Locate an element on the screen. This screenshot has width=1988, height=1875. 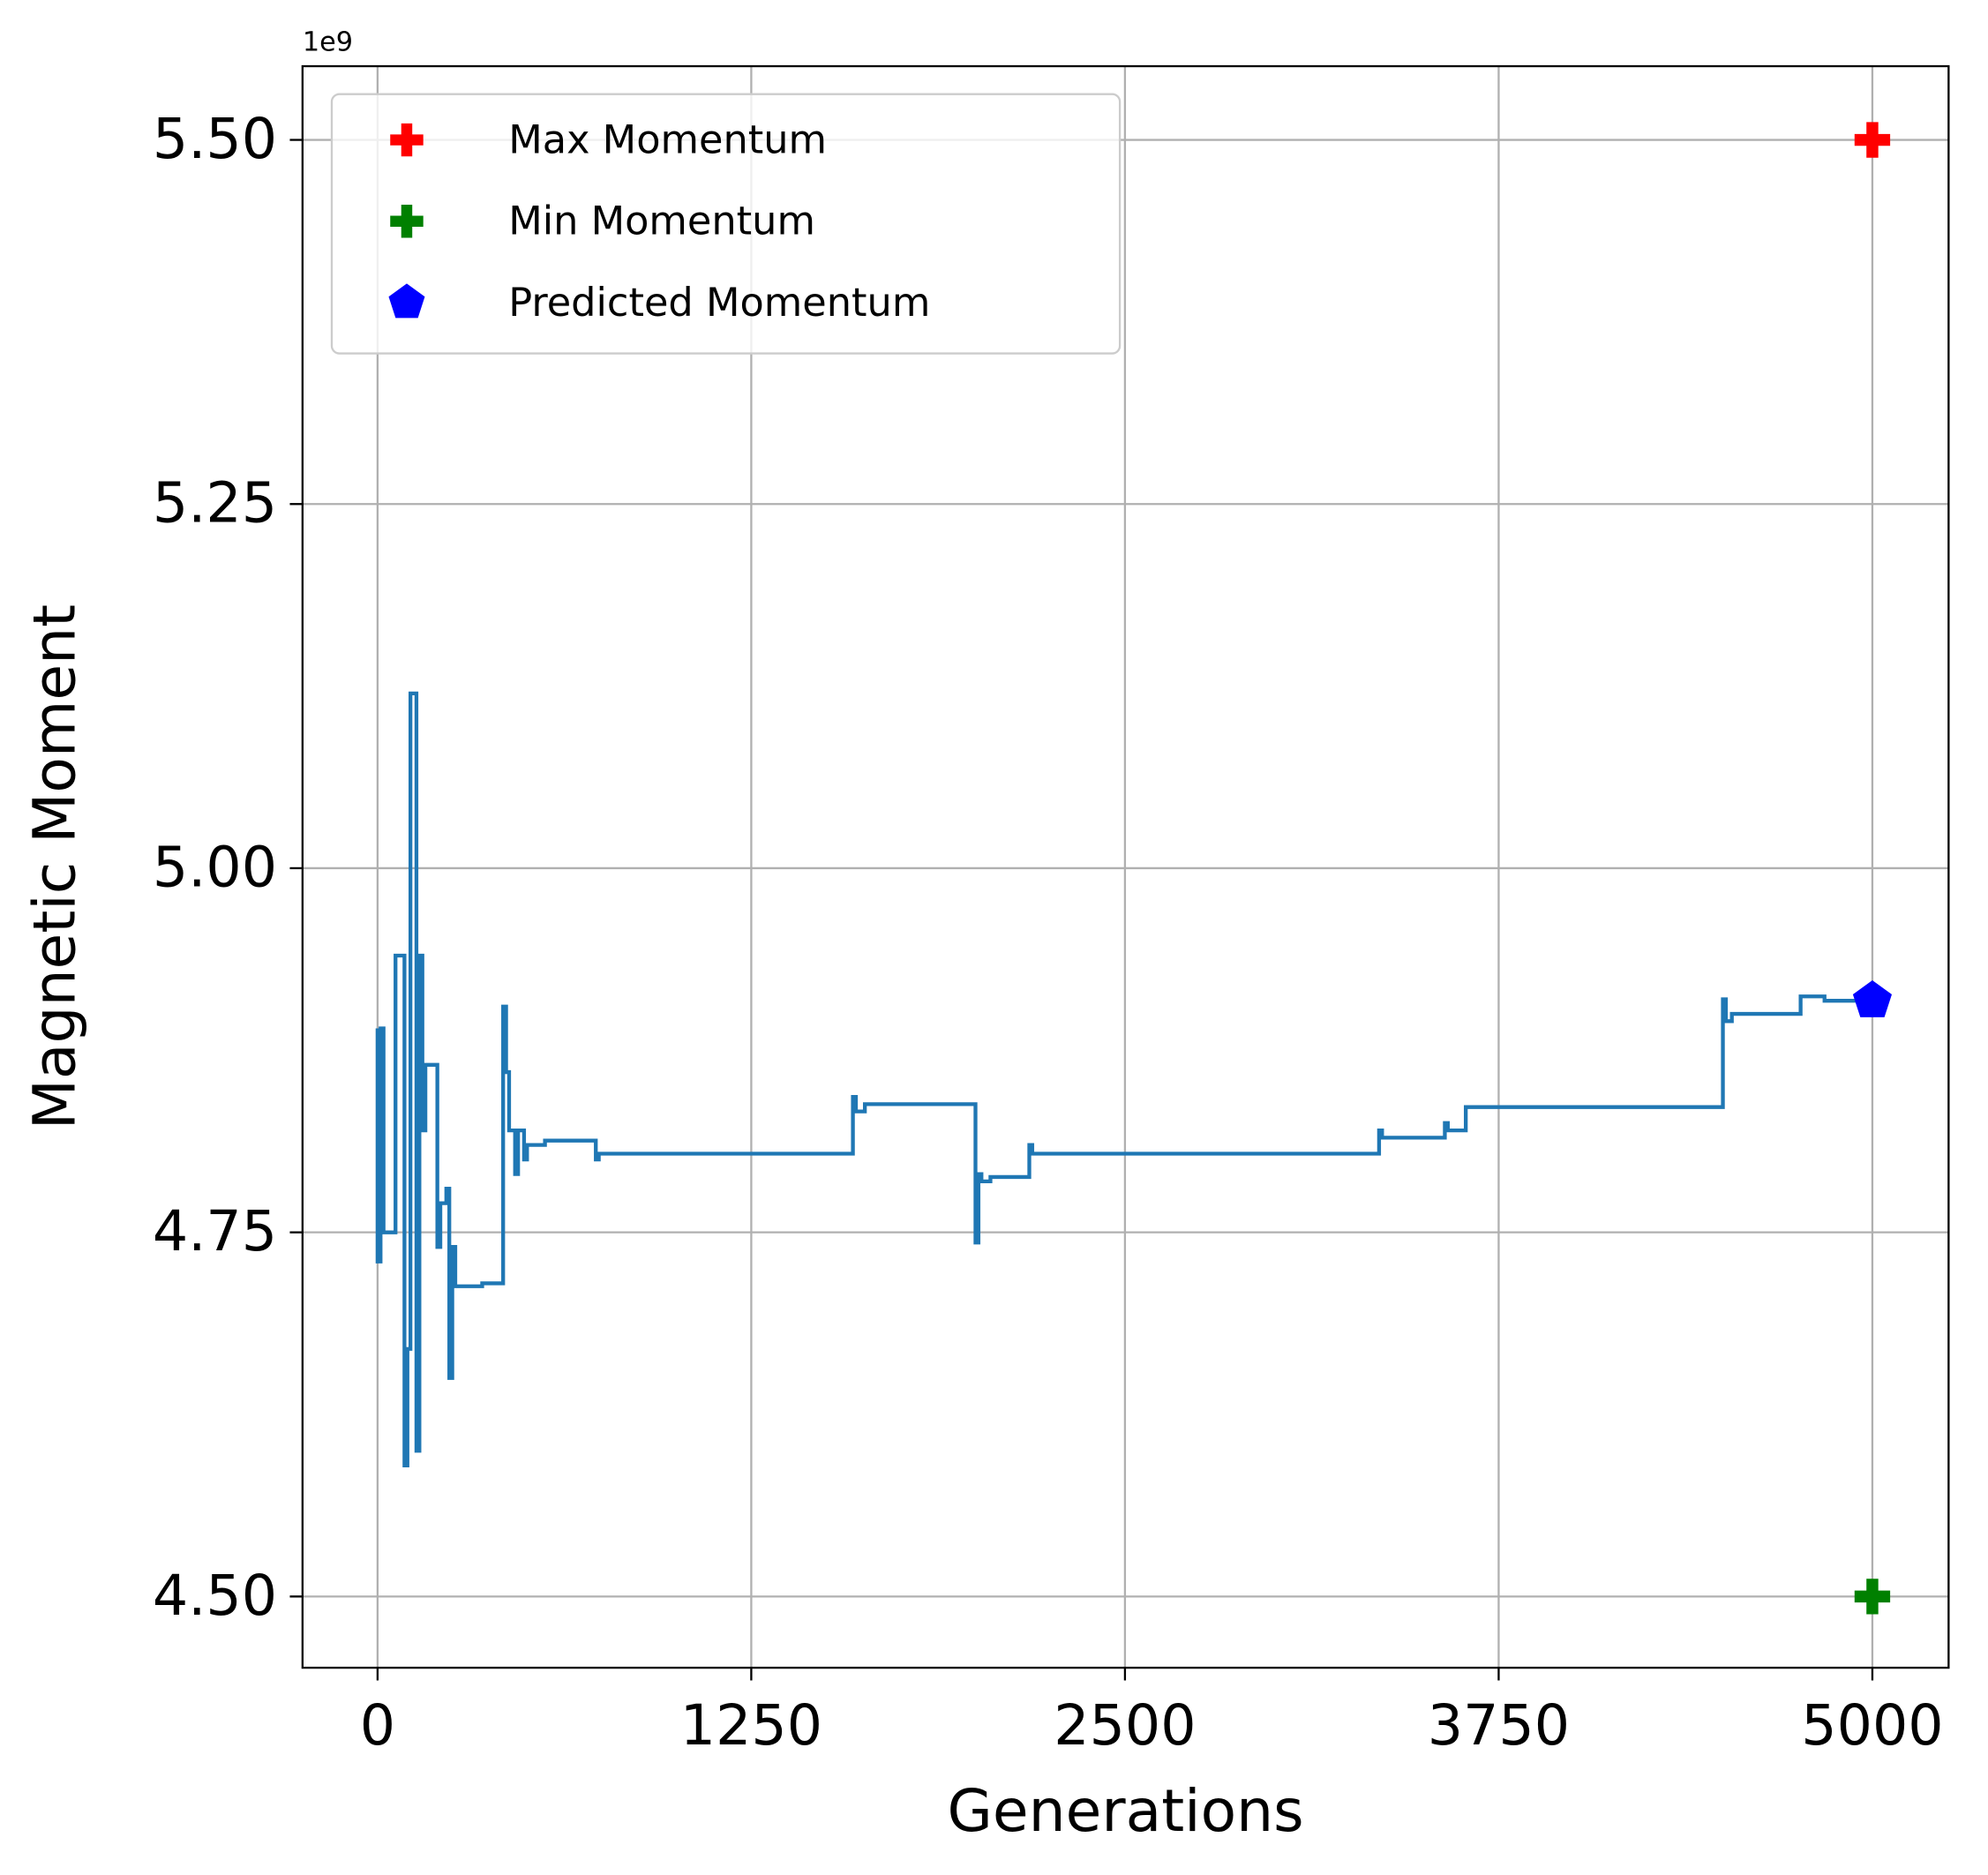
y-tick-label: 4.75 is located at coordinates (215, 1231).